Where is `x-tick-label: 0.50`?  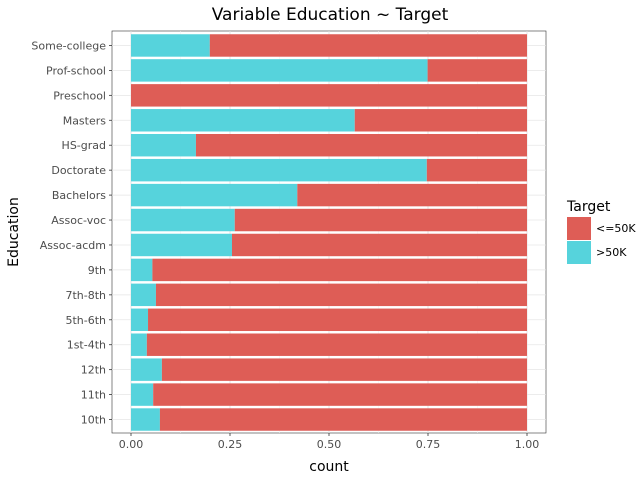 x-tick-label: 0.50 is located at coordinates (329, 444).